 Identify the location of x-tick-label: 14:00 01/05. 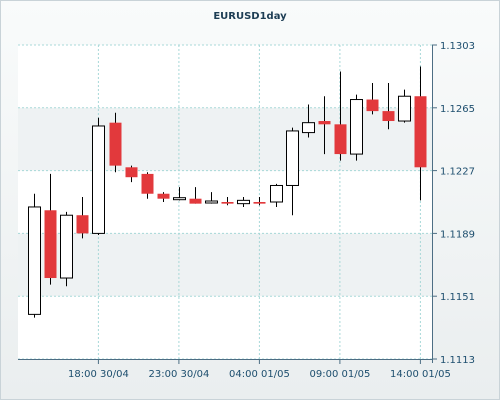
(420, 374).